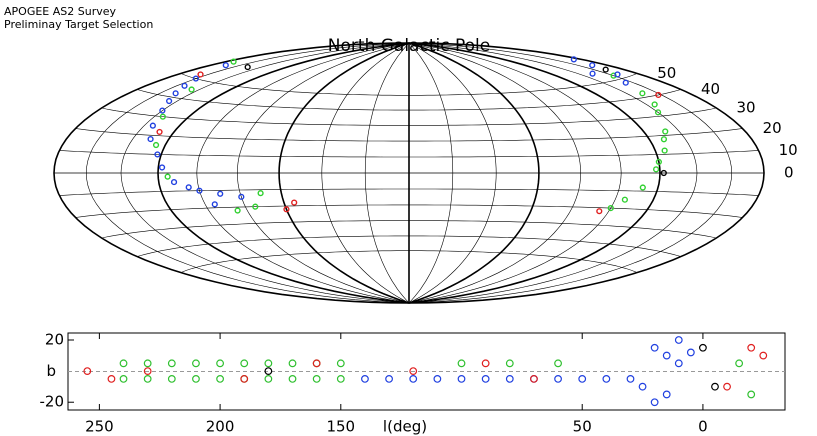 The width and height of the screenshot is (817, 436). Describe the element at coordinates (51, 371) in the screenshot. I see `y-axis-label: b` at that location.